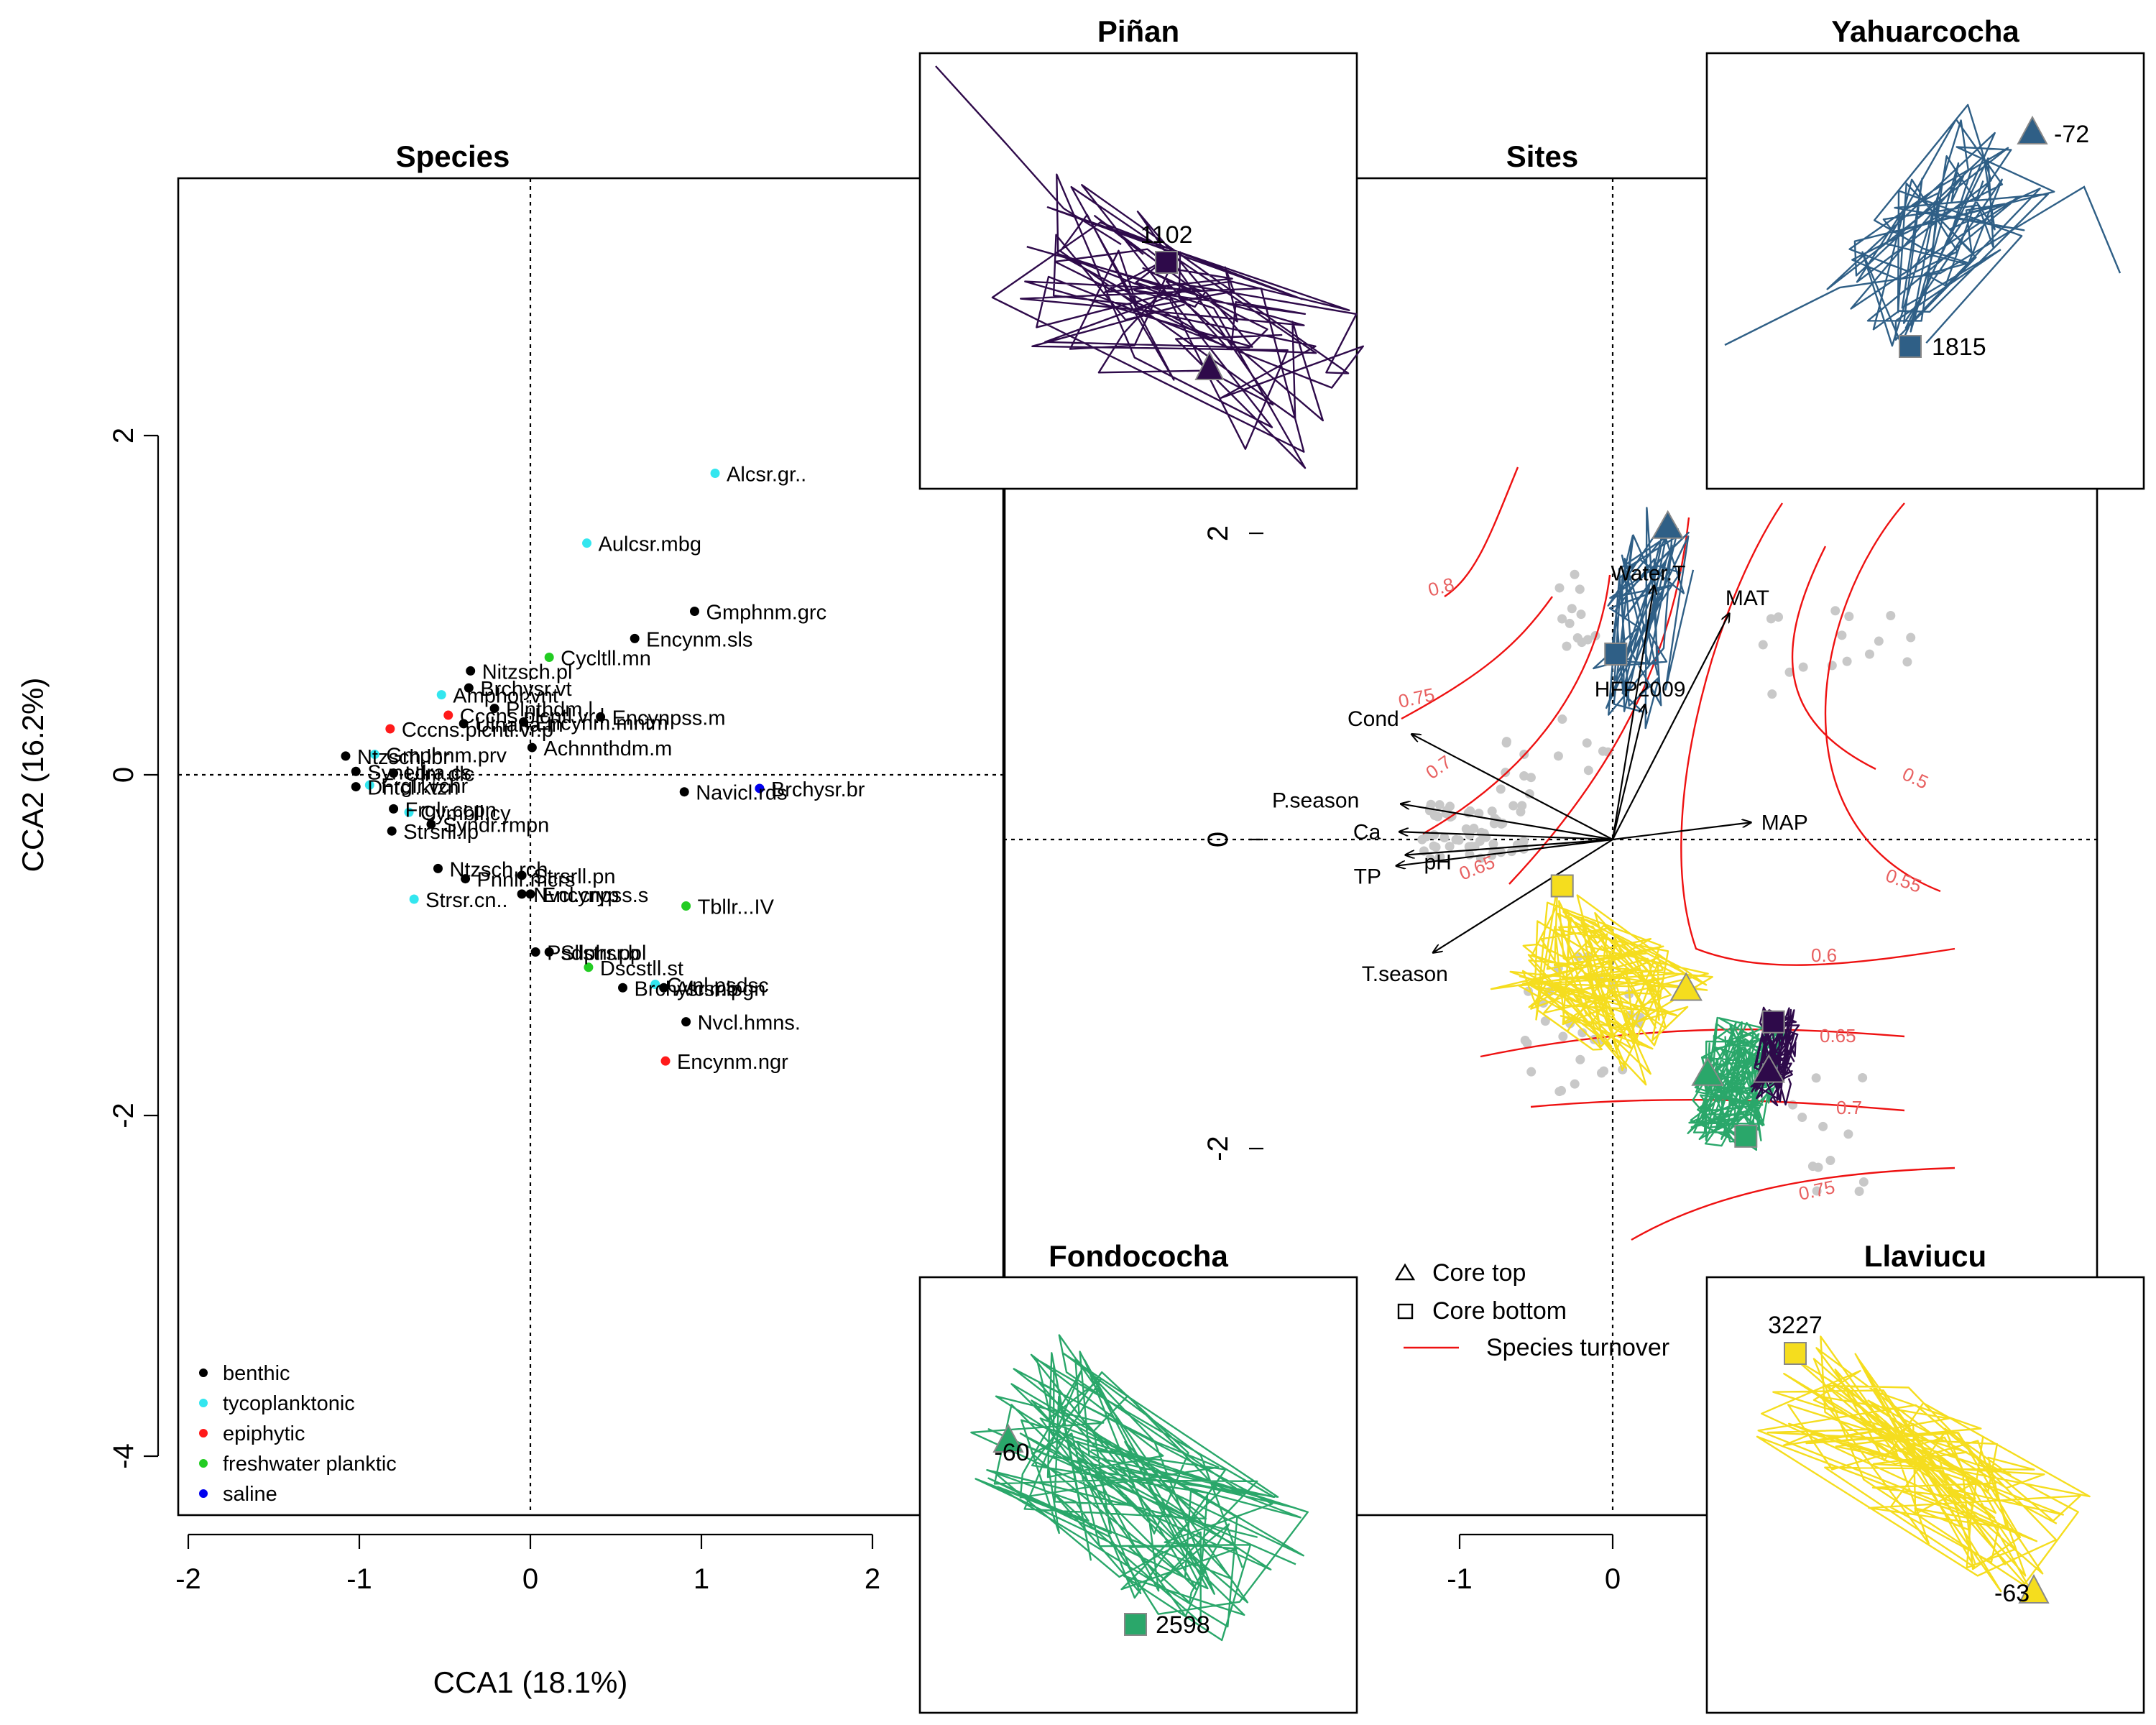  What do you see at coordinates (451, 810) in the screenshot?
I see `species-label: Frglr.ccpn` at bounding box center [451, 810].